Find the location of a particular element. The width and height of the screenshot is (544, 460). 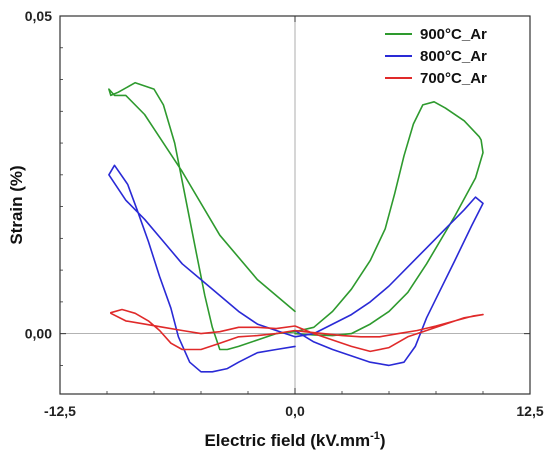

legend: 900°C_Ar 800°C_Ar 700°C_Ar is located at coordinates (436, 56).